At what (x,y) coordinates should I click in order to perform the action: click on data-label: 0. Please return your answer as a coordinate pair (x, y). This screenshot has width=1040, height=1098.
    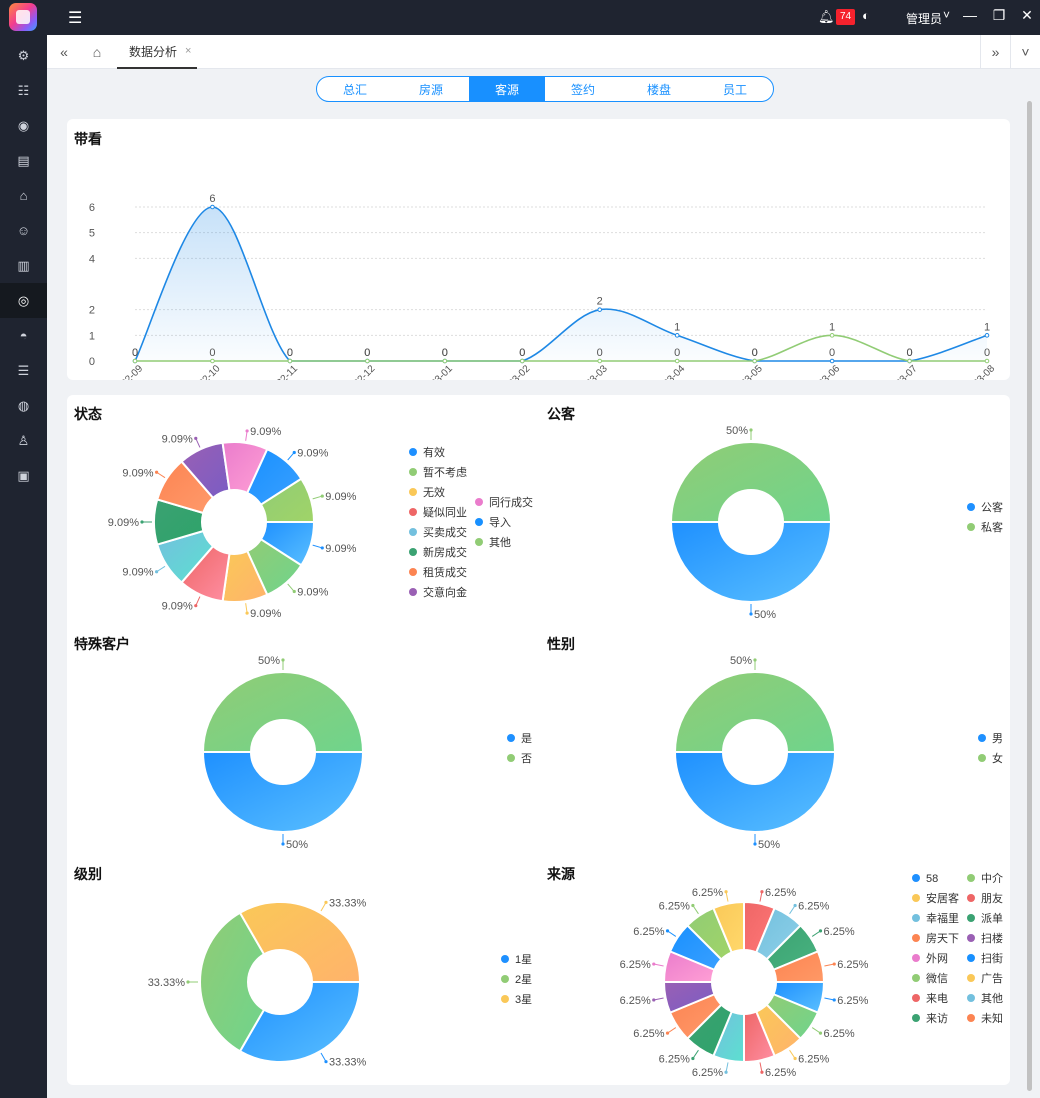
    Looking at the image, I should click on (832, 353).